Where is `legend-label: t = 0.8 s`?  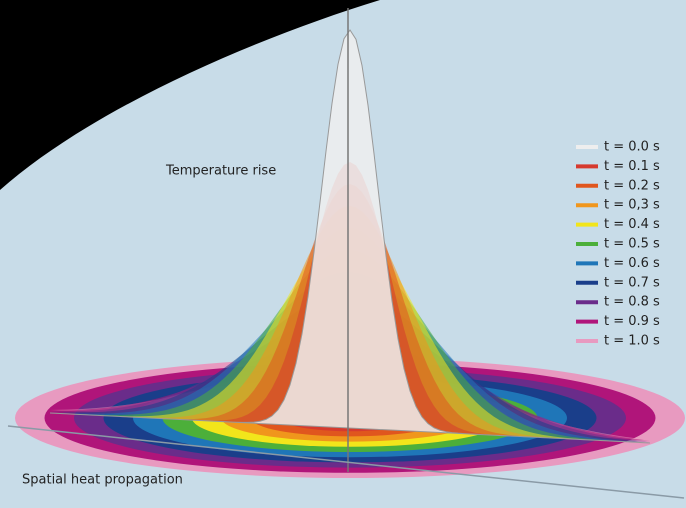 legend-label: t = 0.8 s is located at coordinates (632, 302).